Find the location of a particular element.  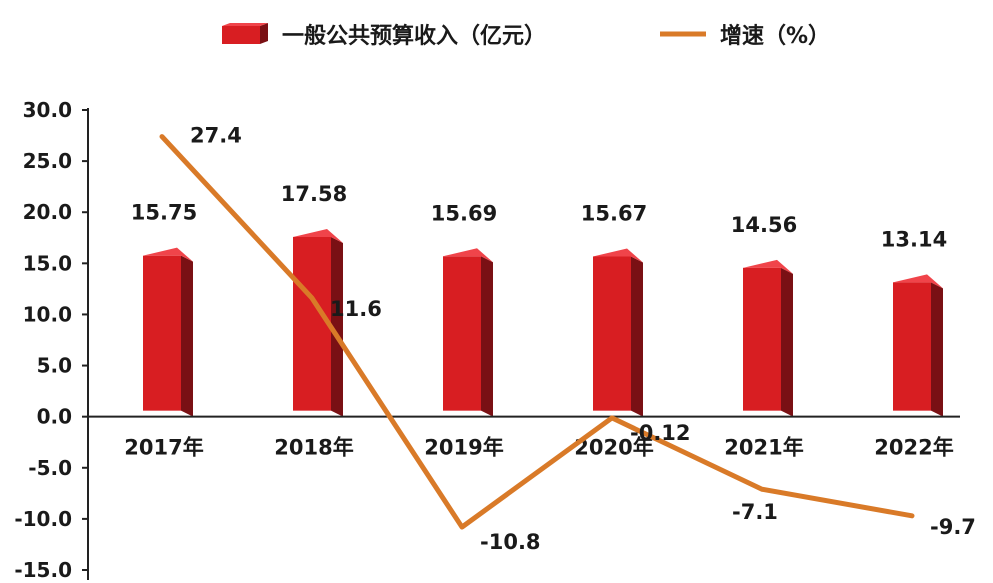

bar-value-label: 15.67 is located at coordinates (614, 213).